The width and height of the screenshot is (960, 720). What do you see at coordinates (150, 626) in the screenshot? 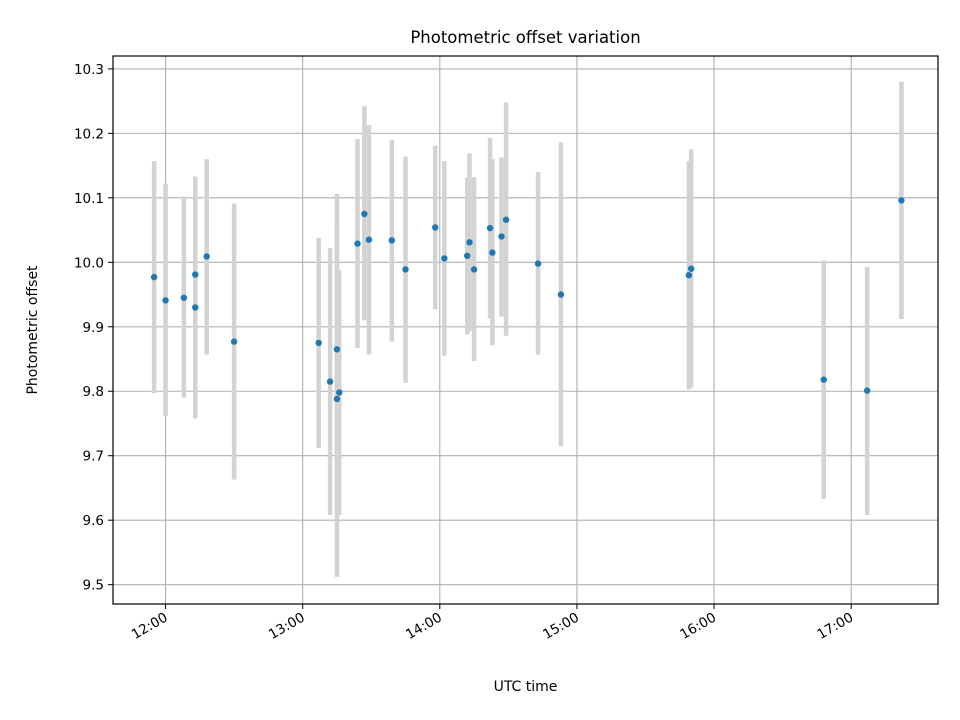
I see `x-tick-label: 12:00` at bounding box center [150, 626].